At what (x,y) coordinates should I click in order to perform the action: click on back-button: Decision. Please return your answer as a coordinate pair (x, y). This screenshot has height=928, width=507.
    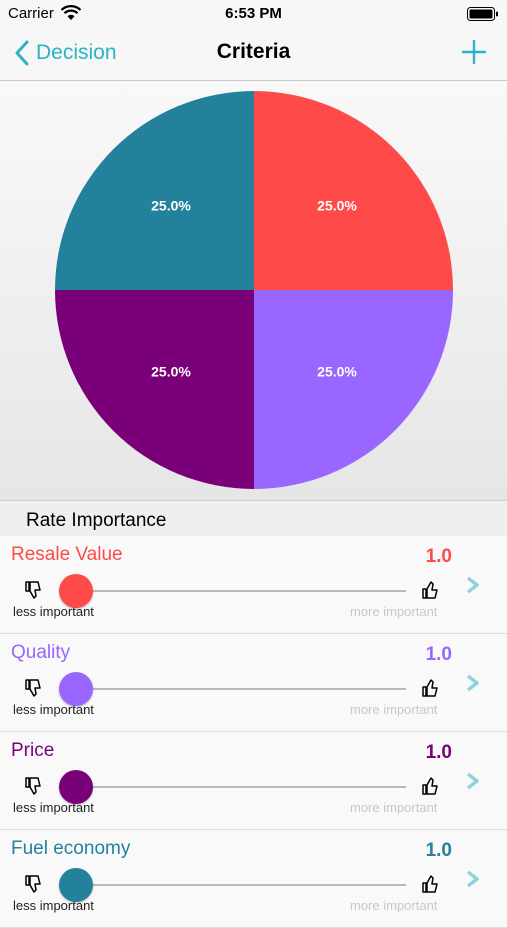
    Looking at the image, I should click on (65, 53).